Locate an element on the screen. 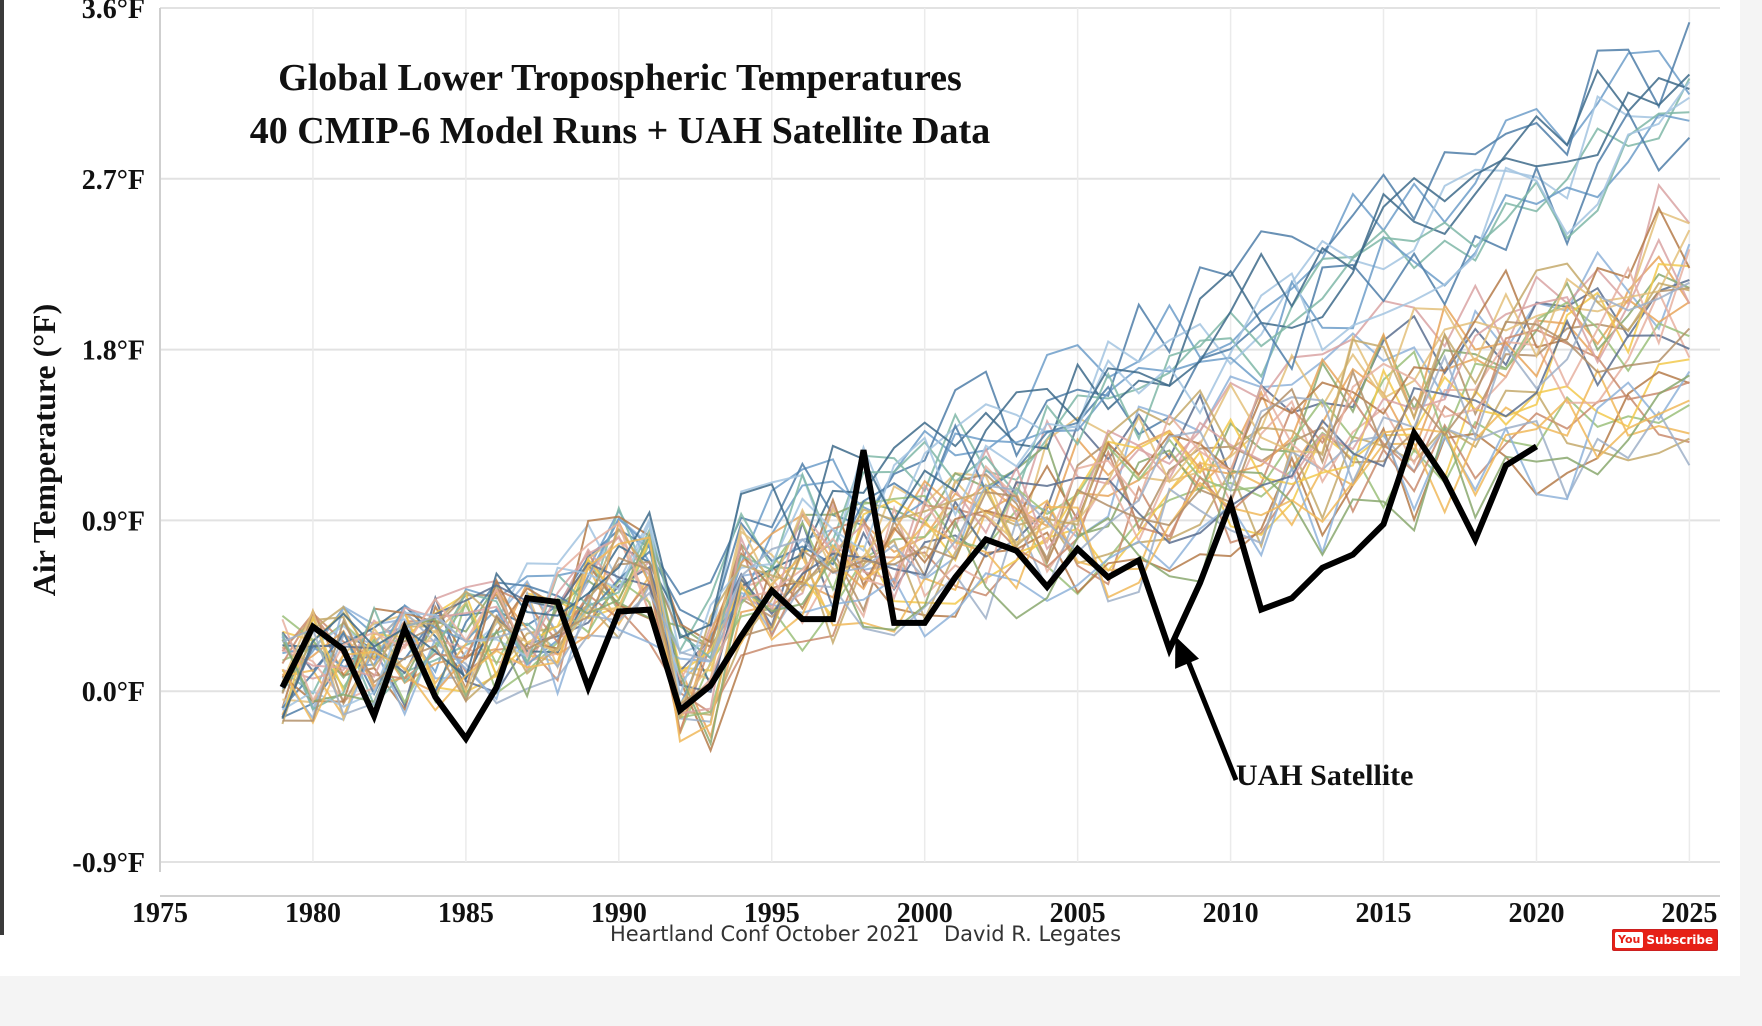 The width and height of the screenshot is (1762, 1026). y-tick-label: 0.0°F is located at coordinates (113, 692).